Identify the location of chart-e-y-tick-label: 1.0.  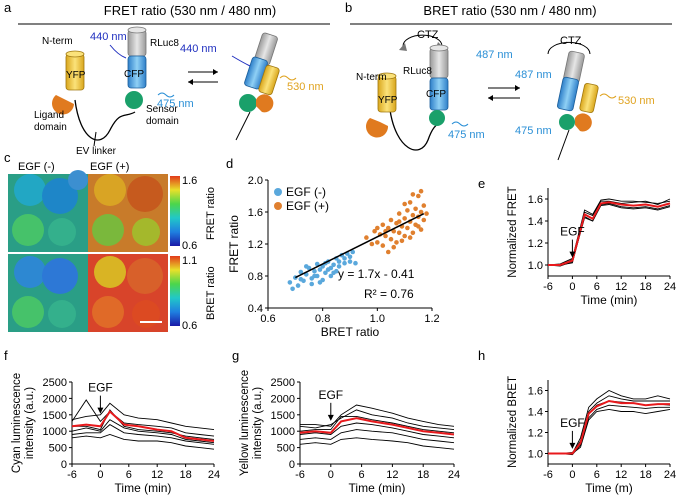
(535, 266).